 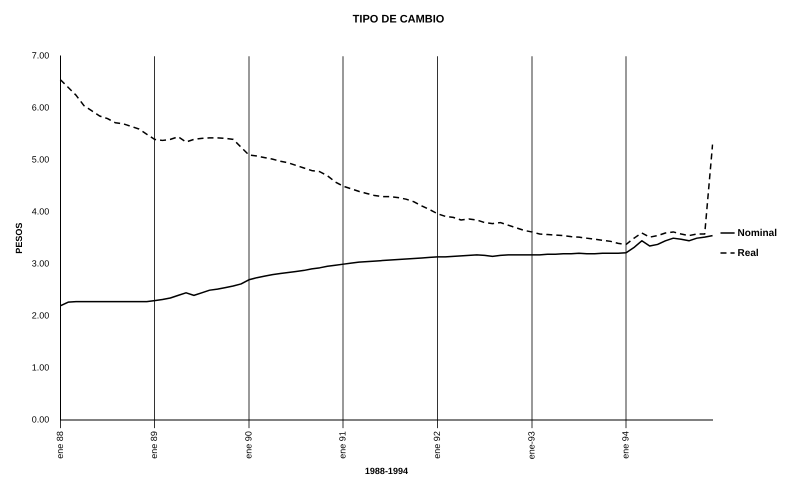 I want to click on legend-label: Nominal, so click(x=758, y=233).